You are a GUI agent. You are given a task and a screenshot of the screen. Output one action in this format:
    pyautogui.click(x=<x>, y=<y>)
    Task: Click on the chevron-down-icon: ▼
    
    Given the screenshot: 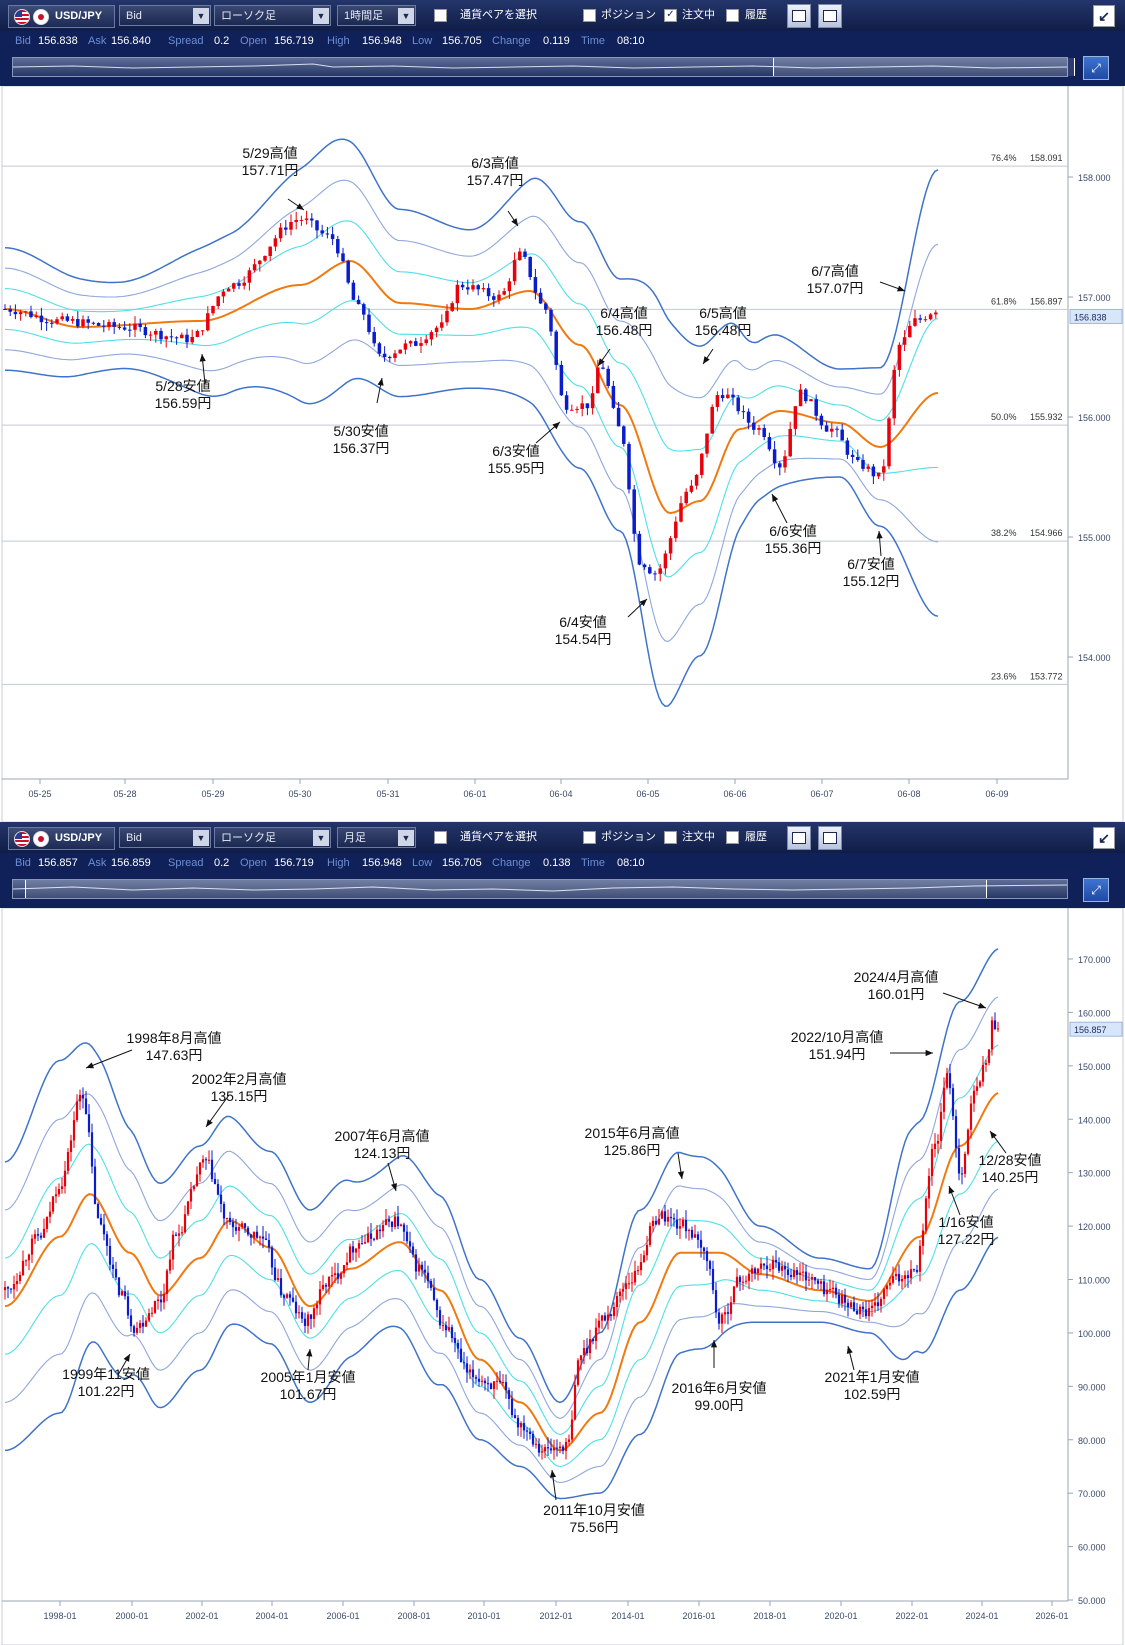 What is the action you would take?
    pyautogui.click(x=321, y=838)
    